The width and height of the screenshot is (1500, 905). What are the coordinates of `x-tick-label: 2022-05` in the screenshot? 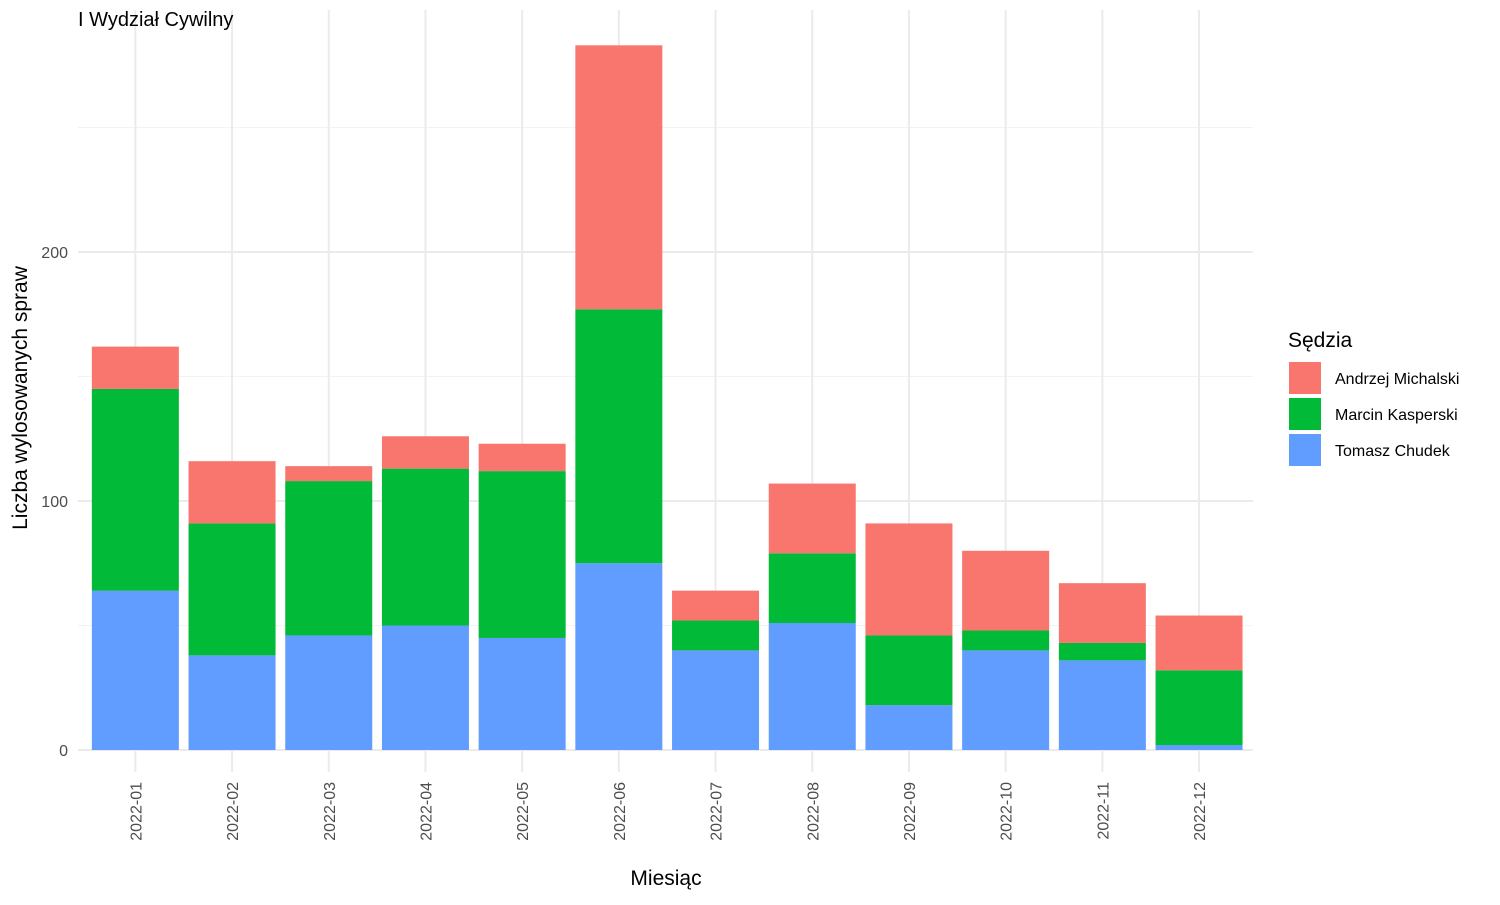 It's located at (523, 811).